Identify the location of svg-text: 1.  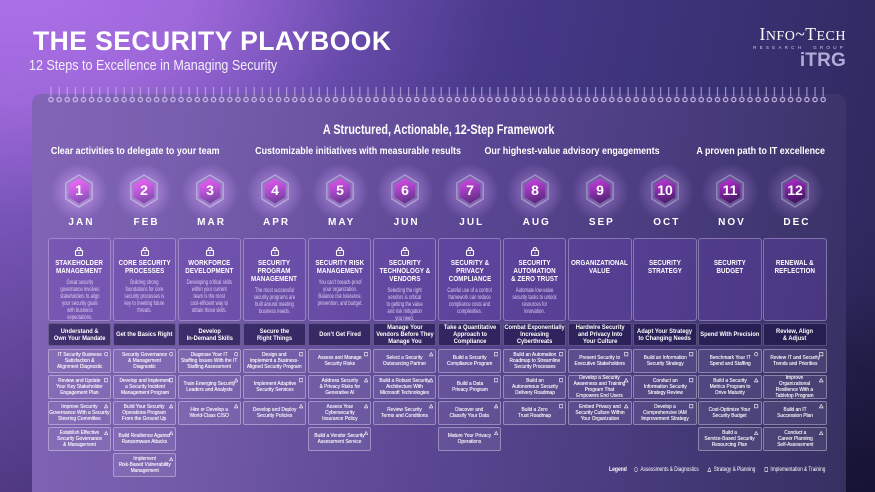
(80, 191).